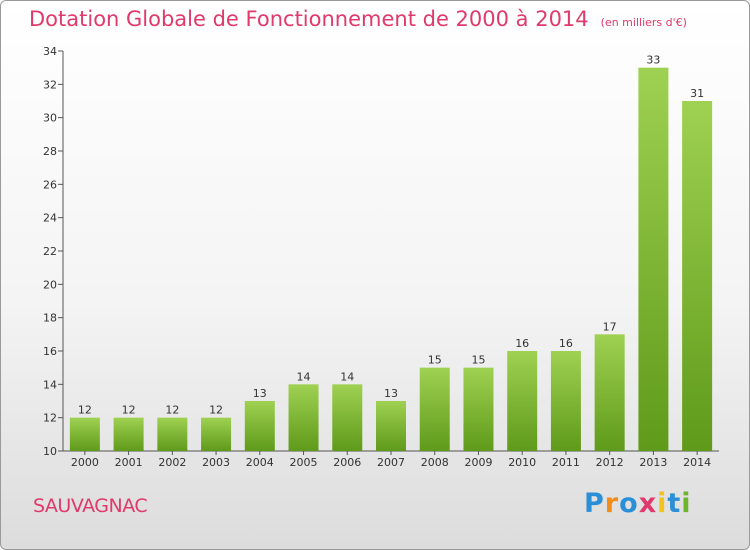 The width and height of the screenshot is (750, 550). Describe the element at coordinates (697, 93) in the screenshot. I see `bar-value-label: 31` at that location.